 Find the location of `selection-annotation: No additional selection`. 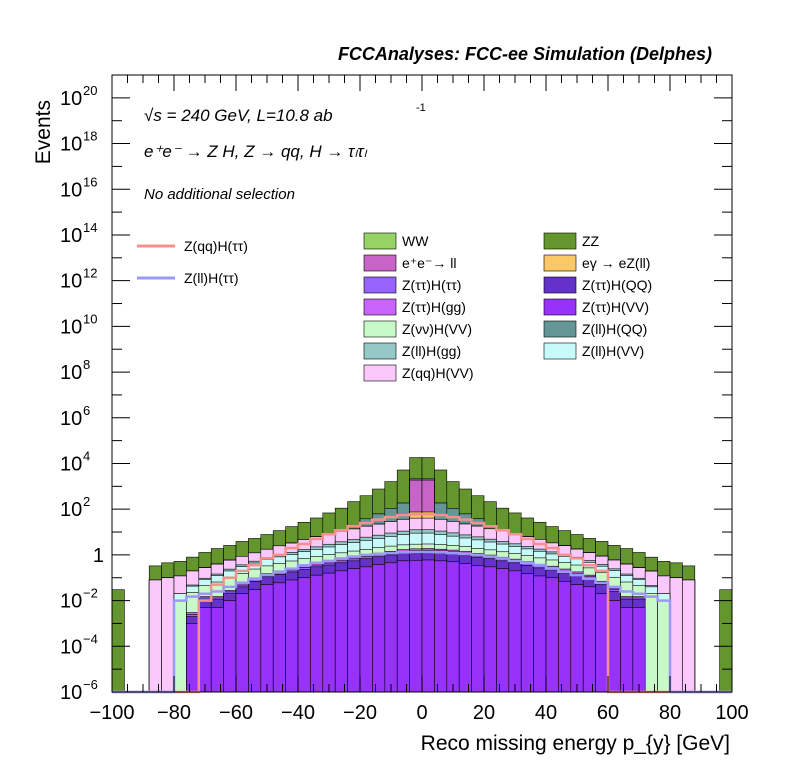

selection-annotation: No additional selection is located at coordinates (219, 194).